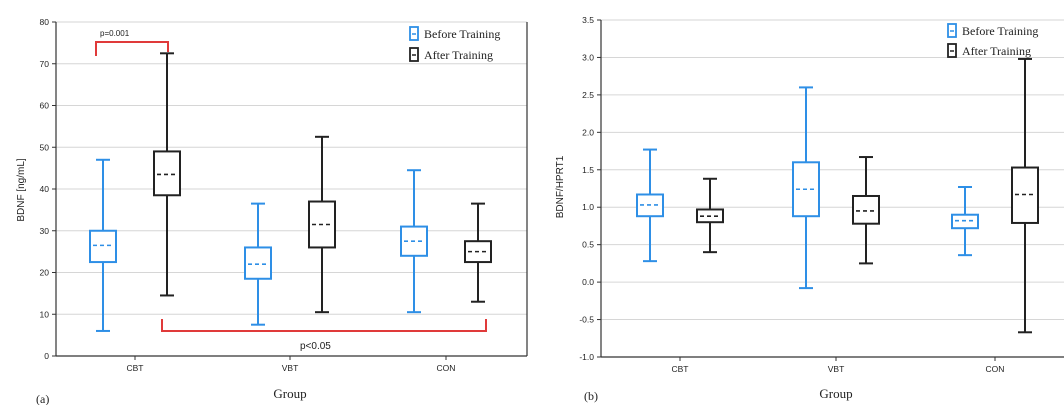  I want to click on panel-a-label: (a), so click(42, 398).